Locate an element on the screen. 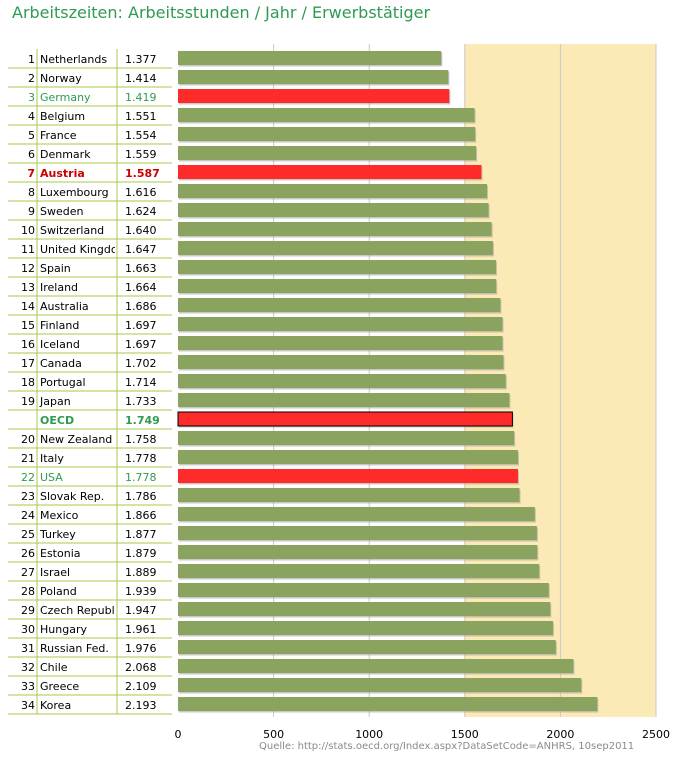 The width and height of the screenshot is (681, 775). country-label: Belgium is located at coordinates (62, 116).